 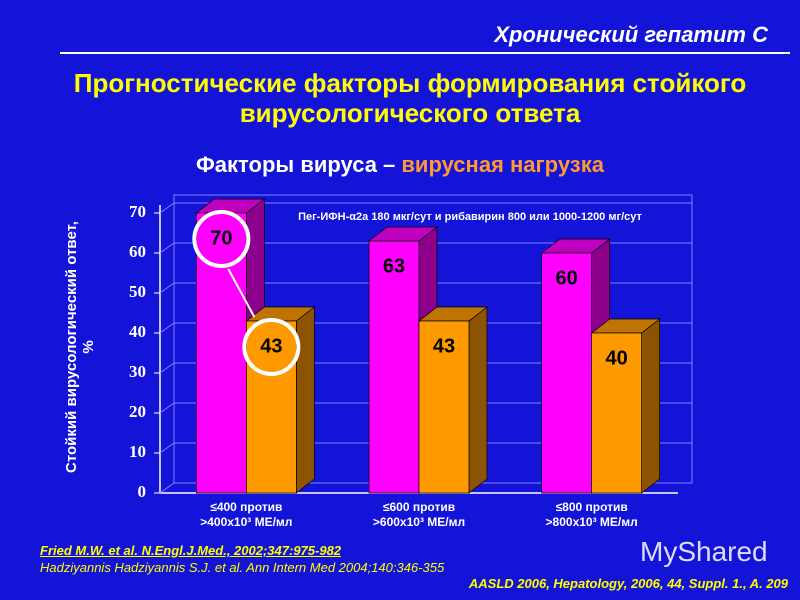 I want to click on x-tick-label: ≤800 против >800x10³ МЕ/мл, so click(x=591, y=514).